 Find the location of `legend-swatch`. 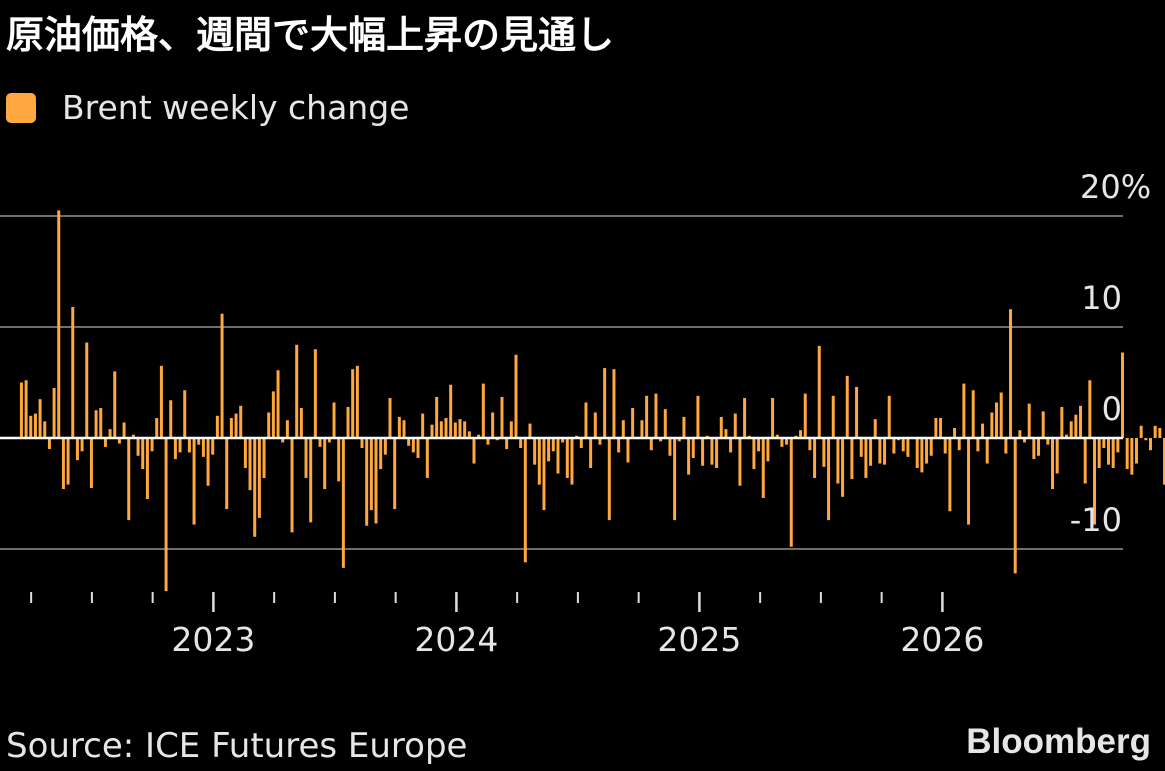

legend-swatch is located at coordinates (21, 107).